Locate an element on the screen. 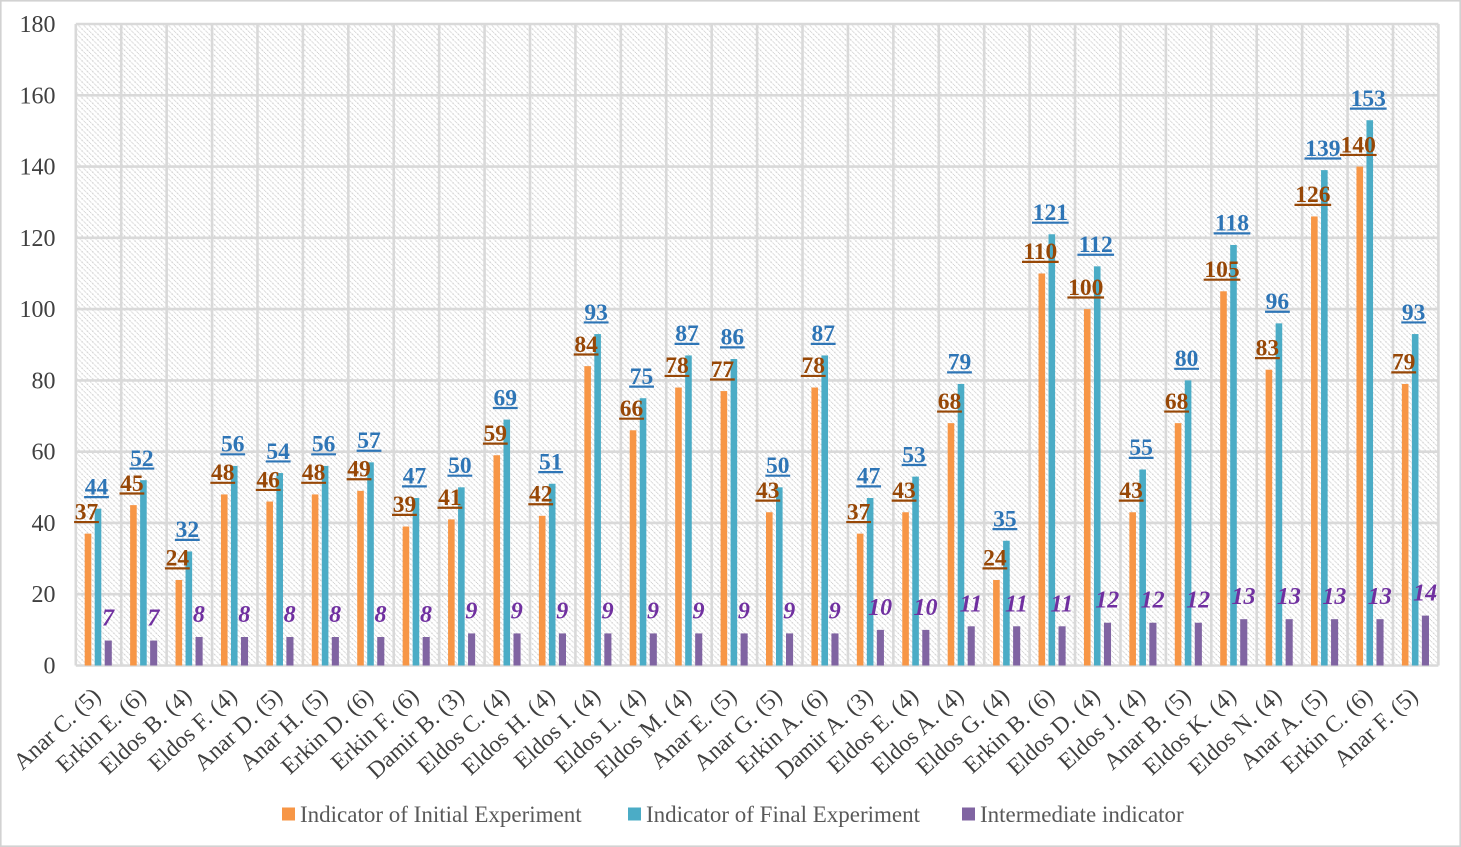 This screenshot has width=1461, height=847. svg-text: 54 is located at coordinates (278, 452).